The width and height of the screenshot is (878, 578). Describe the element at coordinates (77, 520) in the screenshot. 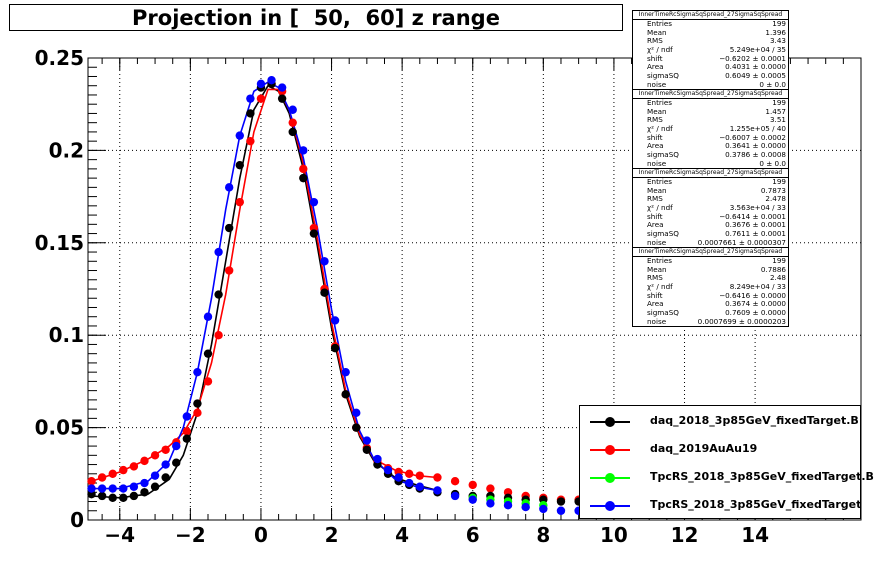

I see `y-tick-label: 0` at that location.